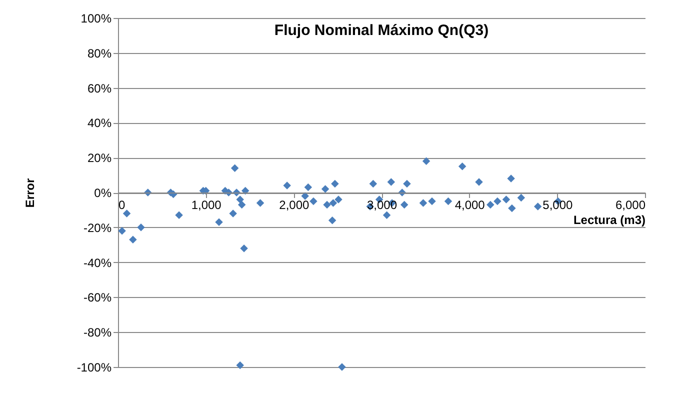 This screenshot has width=695, height=409. Describe the element at coordinates (97, 227) in the screenshot. I see `y-tick-label: -20%` at that location.